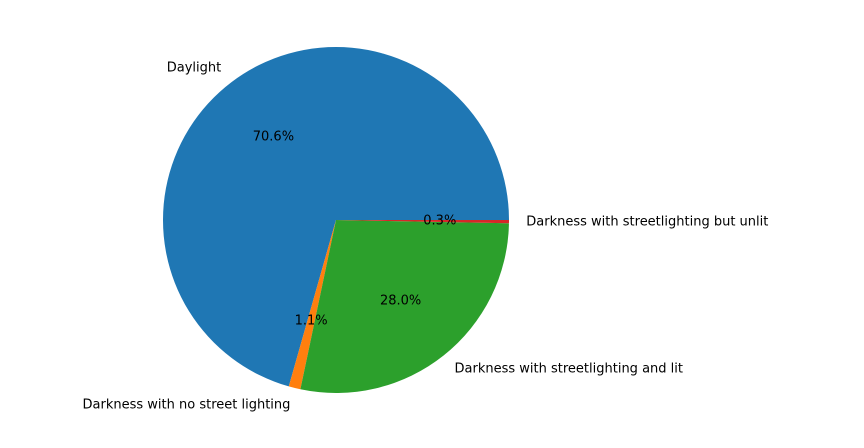 Image resolution: width=864 pixels, height=448 pixels. Describe the element at coordinates (273, 137) in the screenshot. I see `slice-percent-daylight: 70.6%` at that location.